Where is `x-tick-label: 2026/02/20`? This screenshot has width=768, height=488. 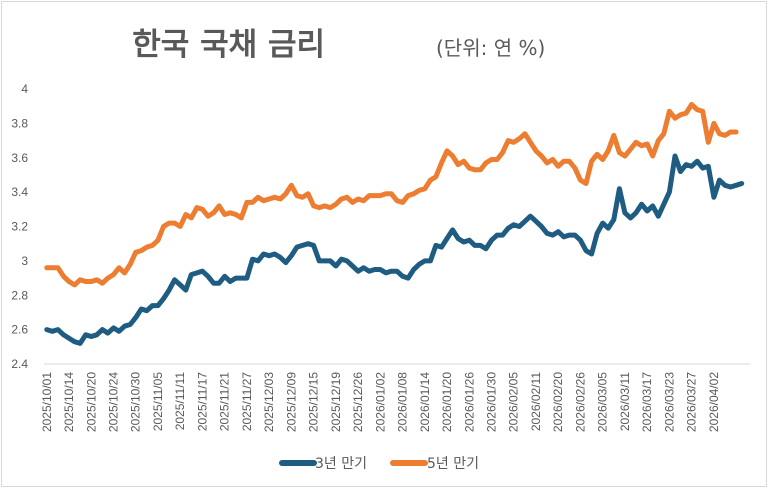 x-tick-label: 2026/02/20 is located at coordinates (558, 402).